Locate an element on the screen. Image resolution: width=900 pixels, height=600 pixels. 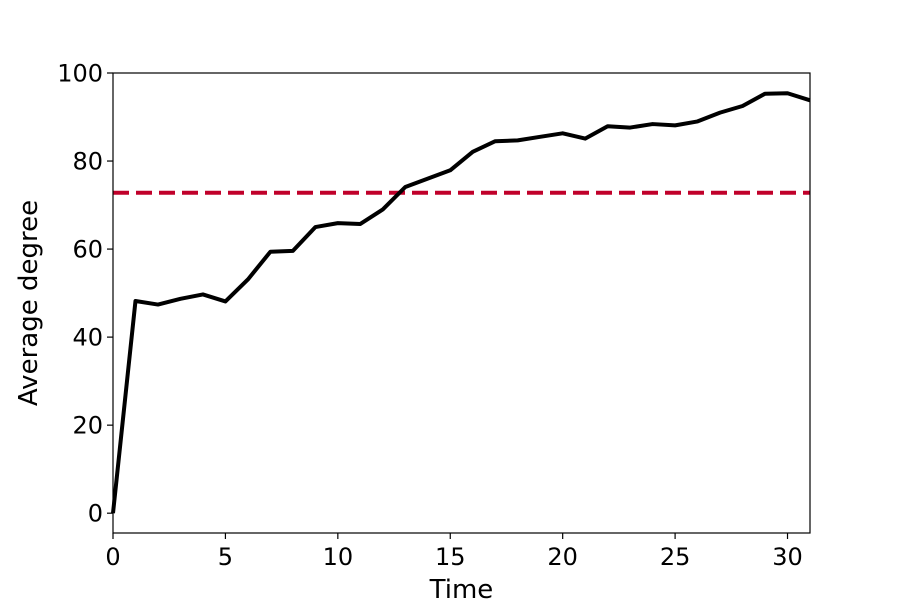
y-axis-label: Average degree is located at coordinates (29, 303).